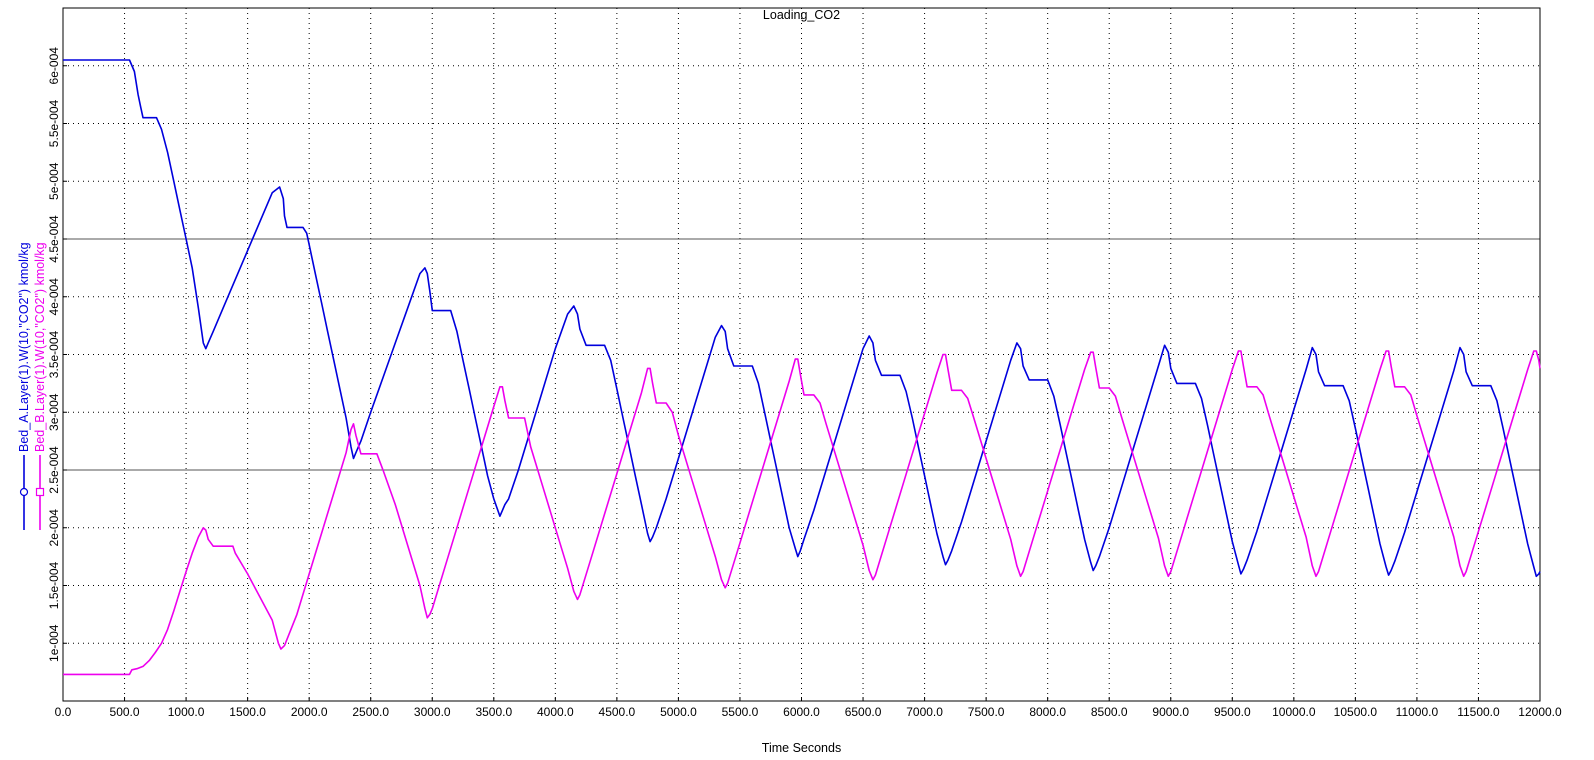 Image resolution: width=1594 pixels, height=760 pixels. I want to click on x-tick-label: 500.0, so click(125, 712).